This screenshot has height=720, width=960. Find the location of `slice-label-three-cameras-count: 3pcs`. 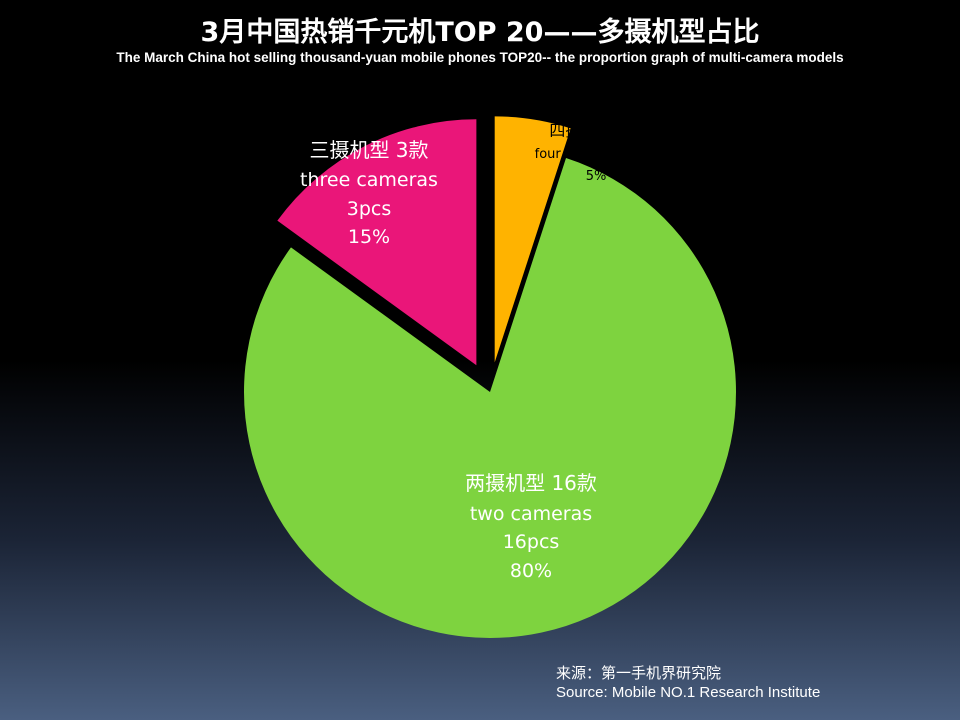

slice-label-three-cameras-count: 3pcs is located at coordinates (369, 209).